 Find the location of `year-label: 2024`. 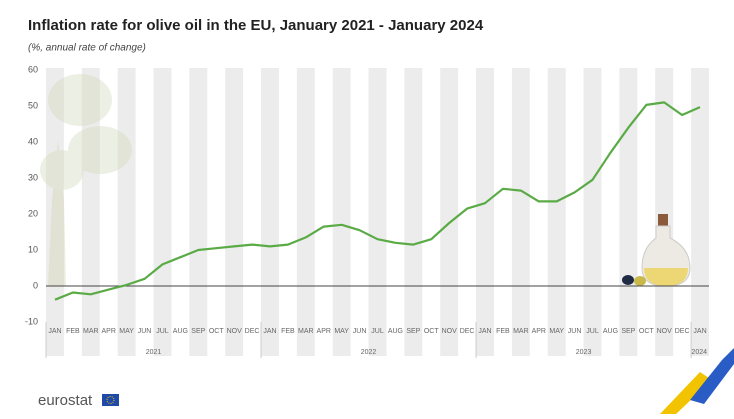

year-label: 2024 is located at coordinates (699, 352).